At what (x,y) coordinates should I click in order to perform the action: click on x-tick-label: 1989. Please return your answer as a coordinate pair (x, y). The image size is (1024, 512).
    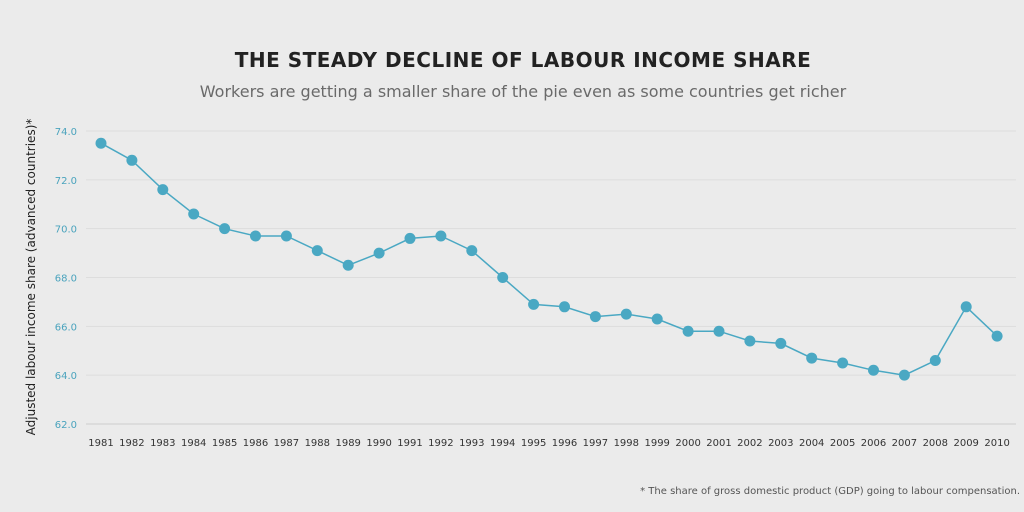
    Looking at the image, I should click on (347, 443).